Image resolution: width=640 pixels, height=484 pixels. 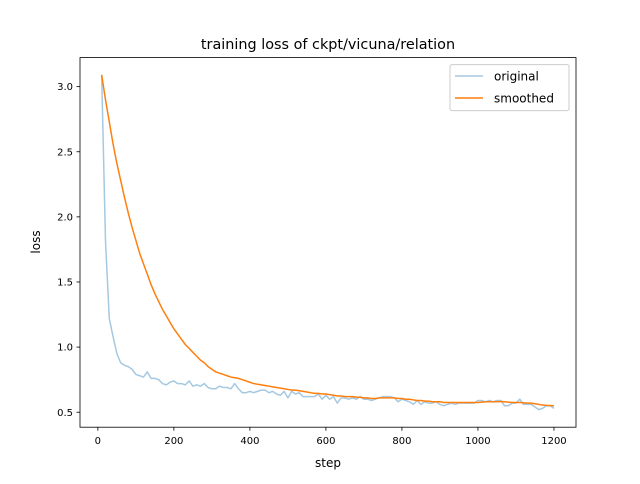 I want to click on legend-label-original: original, so click(x=516, y=77).